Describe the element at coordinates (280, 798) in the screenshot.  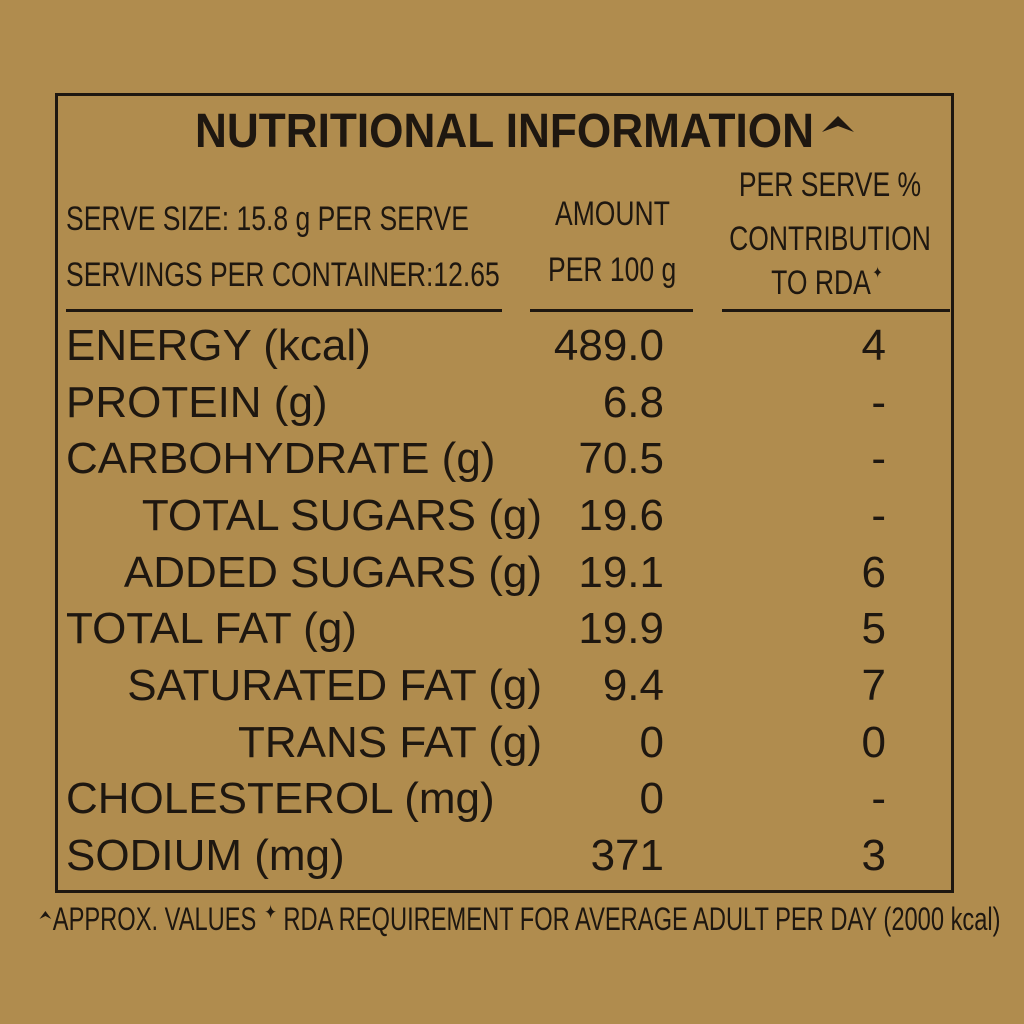
I see `nutrient-name: CHOLESTEROL (mg)` at that location.